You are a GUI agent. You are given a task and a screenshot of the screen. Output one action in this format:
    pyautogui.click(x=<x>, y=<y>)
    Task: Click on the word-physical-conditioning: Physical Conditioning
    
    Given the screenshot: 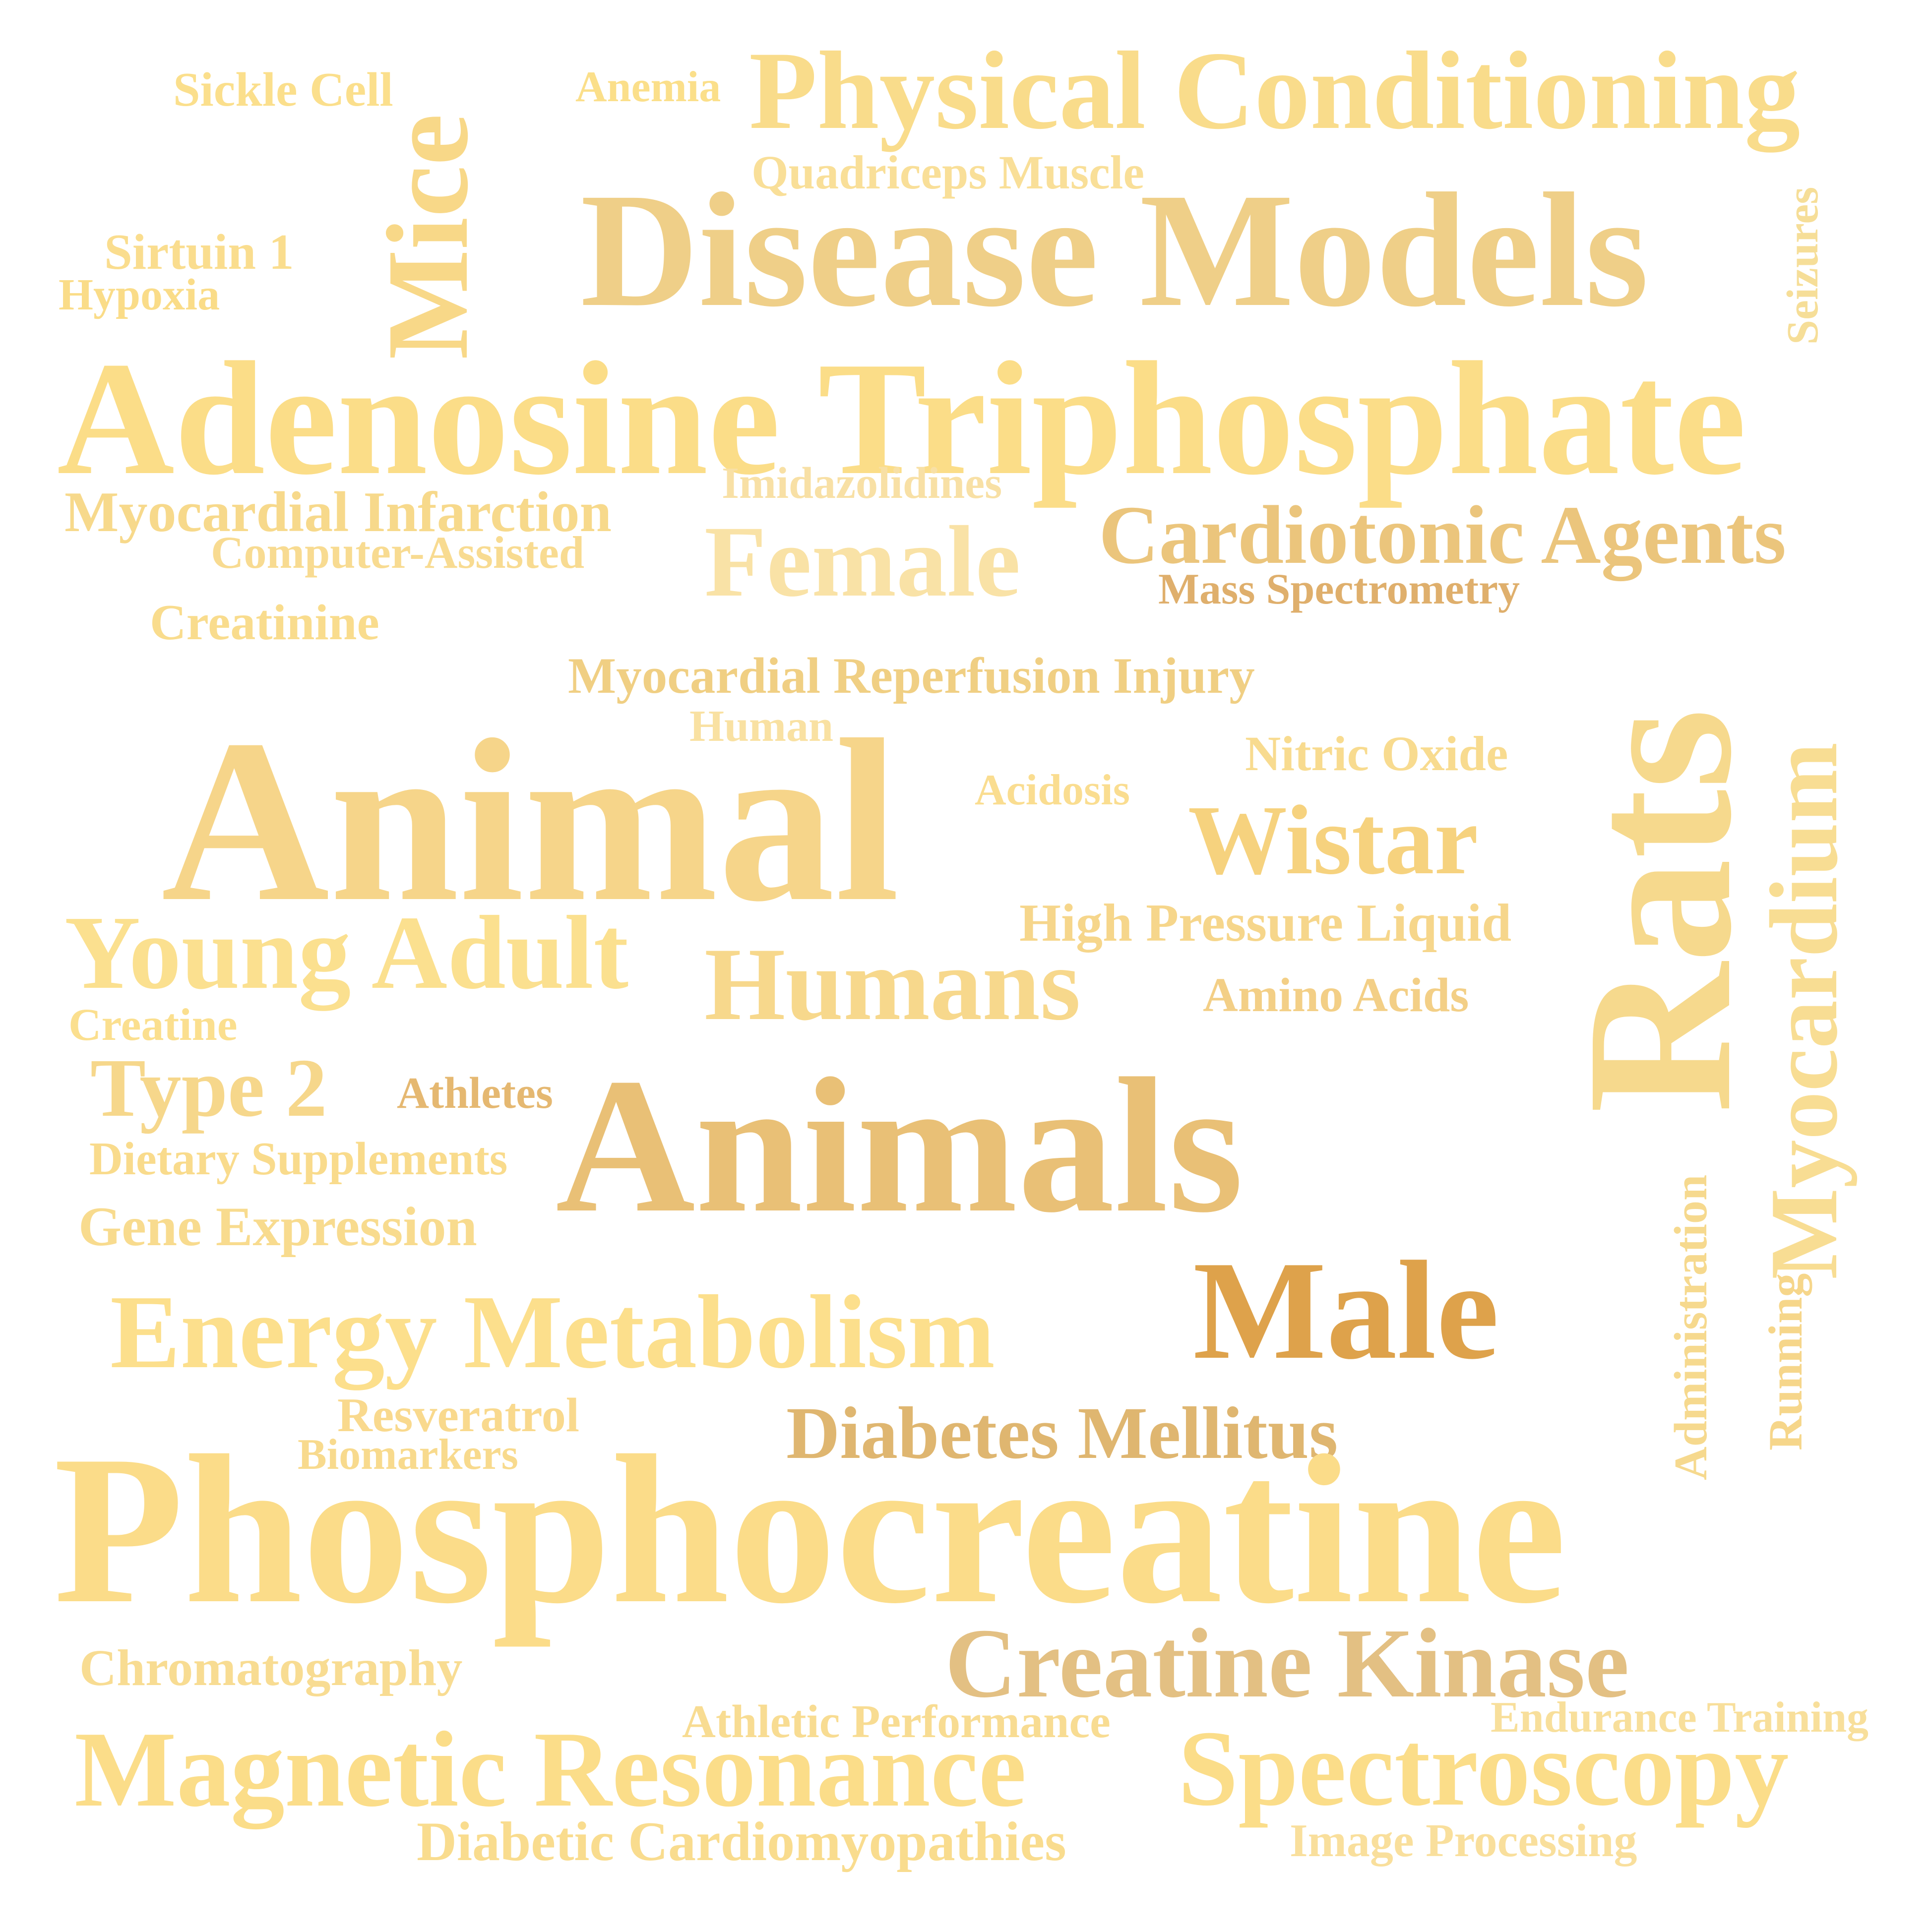 What is the action you would take?
    pyautogui.click(x=1275, y=90)
    